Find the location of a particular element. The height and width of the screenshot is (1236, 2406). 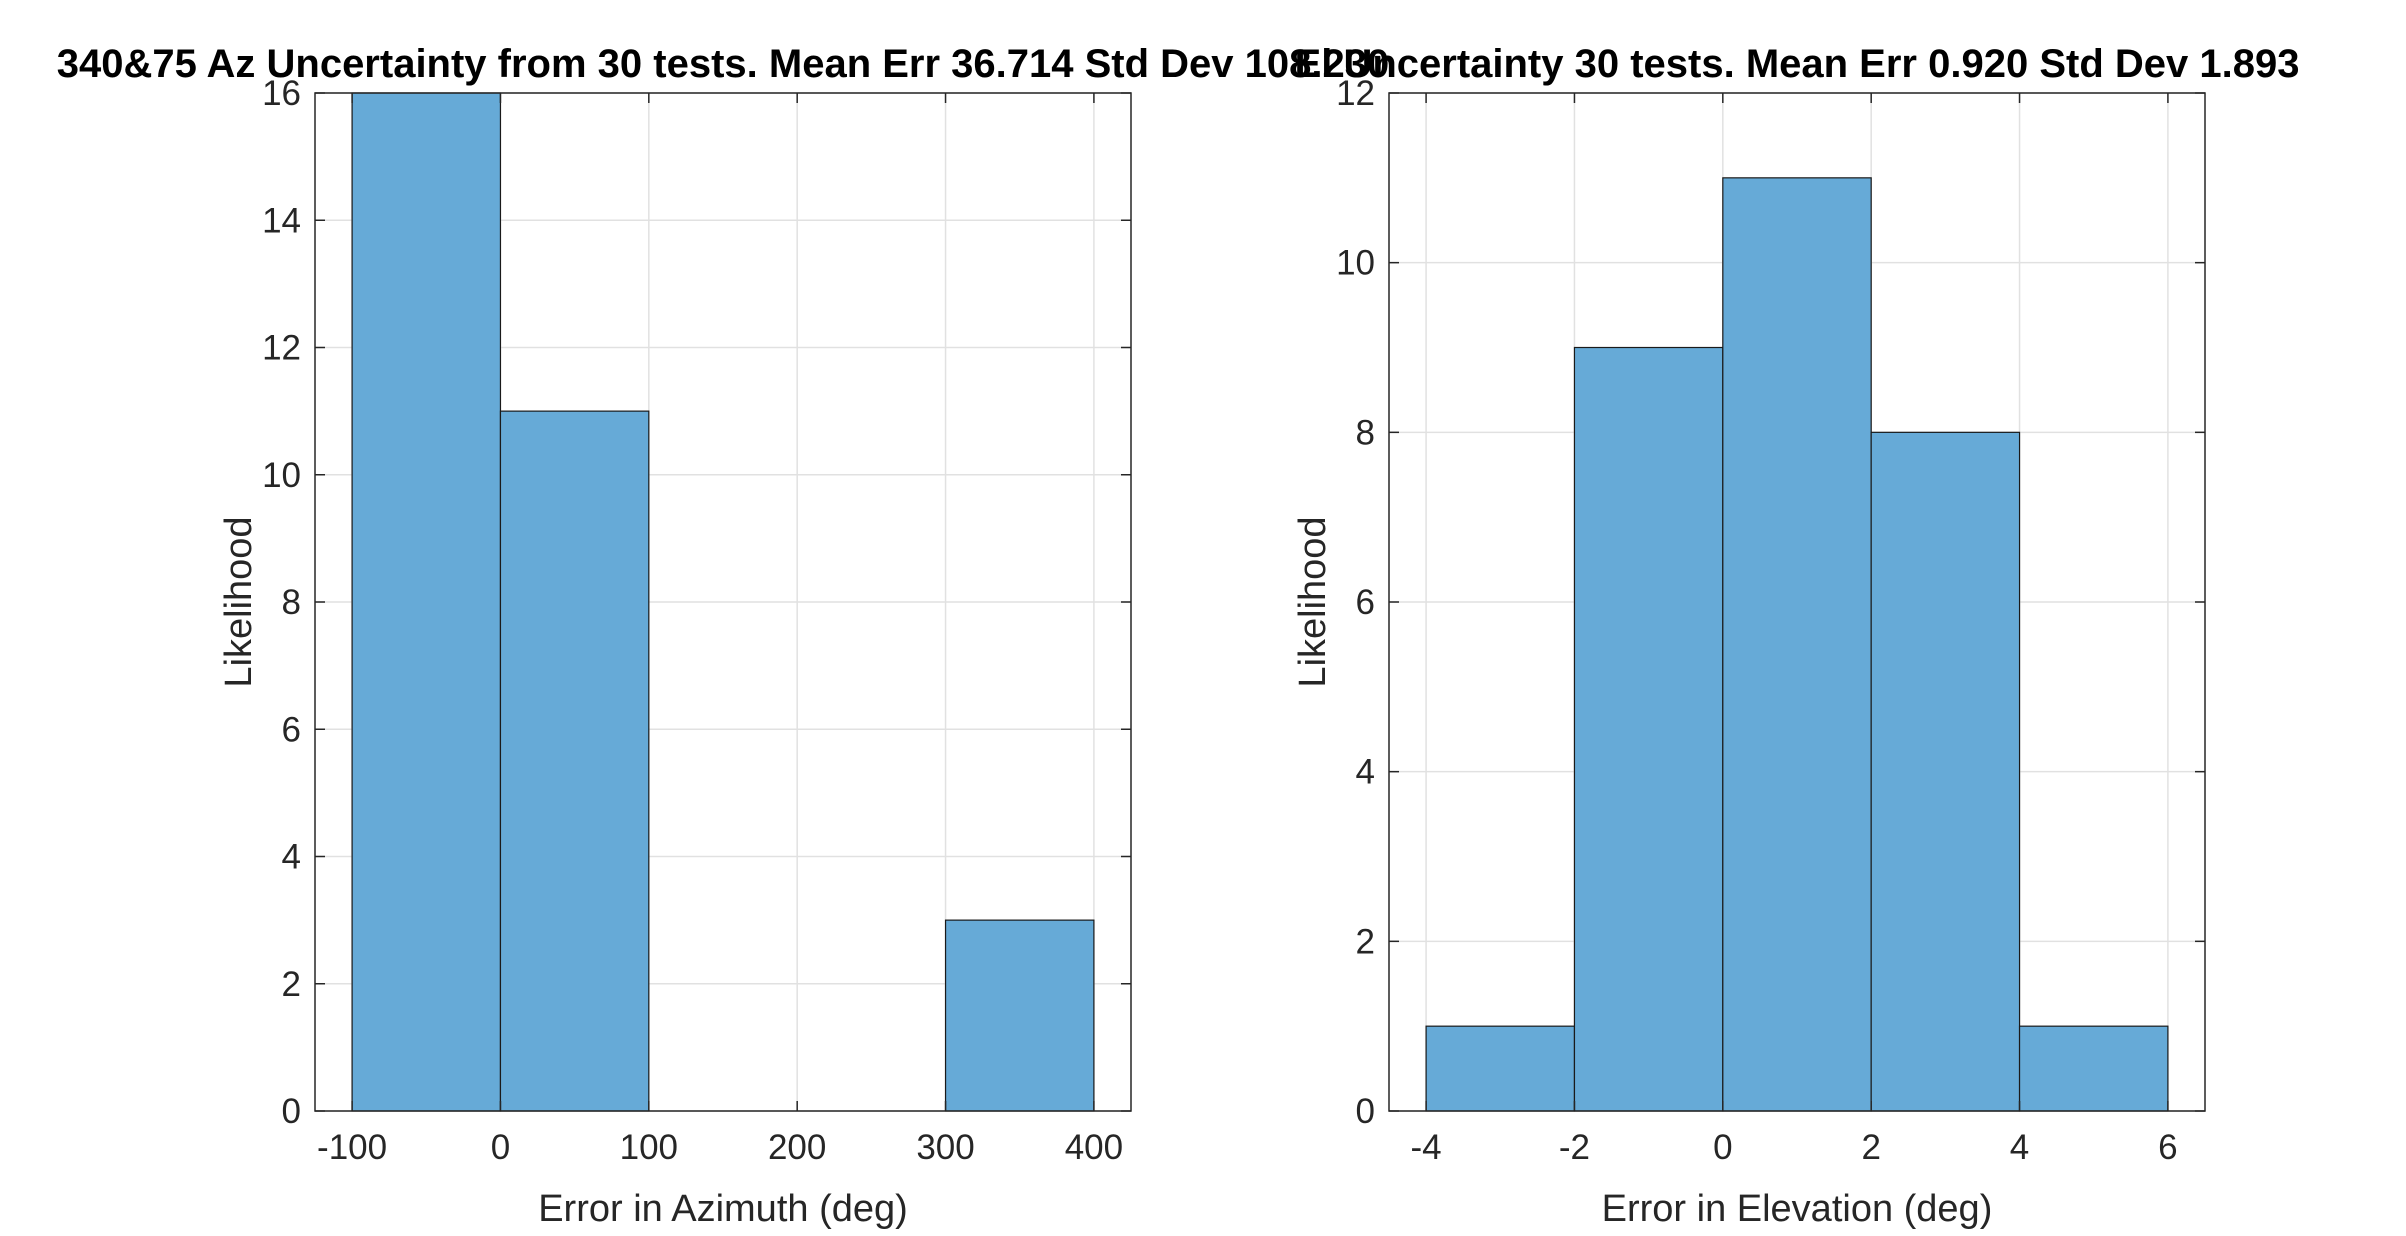

elevation-y-tick-labels: 0 2 4 6 8 10 12 is located at coordinates (1355, 602).